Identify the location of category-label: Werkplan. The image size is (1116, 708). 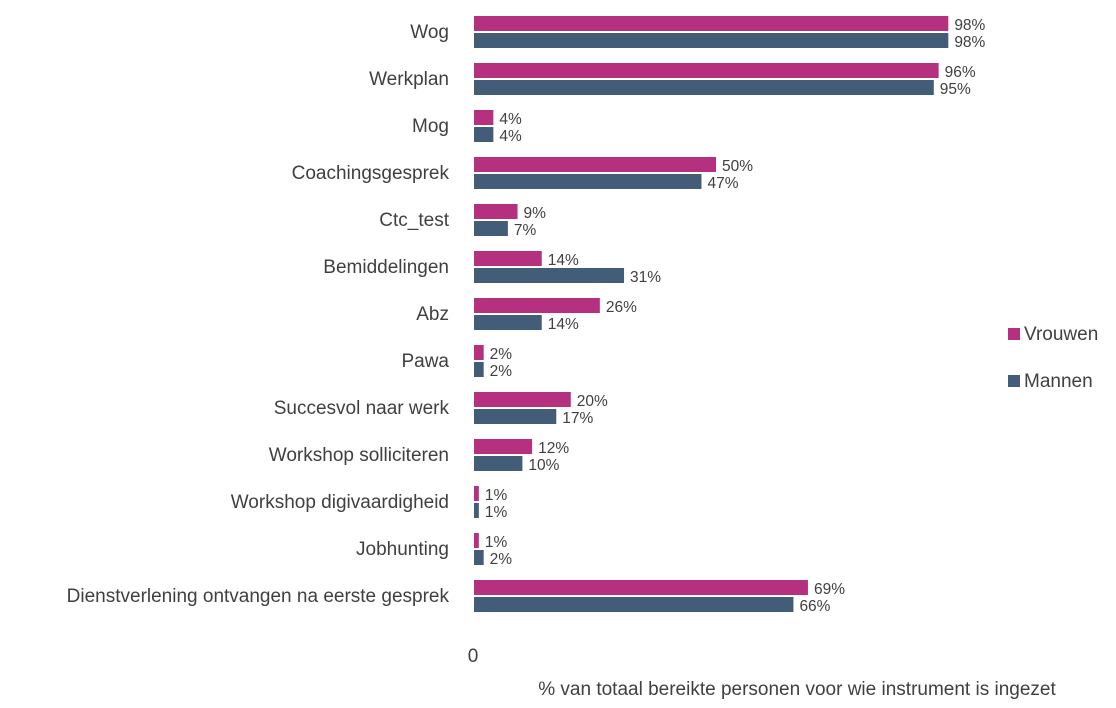
(409, 79).